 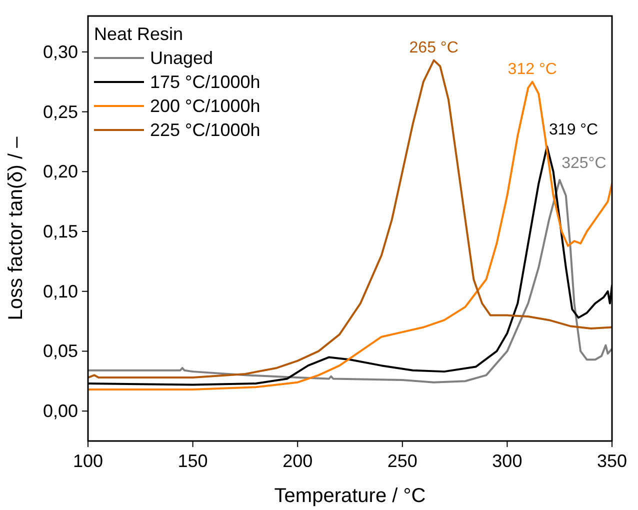 What do you see at coordinates (60, 172) in the screenshot?
I see `y-tick-label: 0,20` at bounding box center [60, 172].